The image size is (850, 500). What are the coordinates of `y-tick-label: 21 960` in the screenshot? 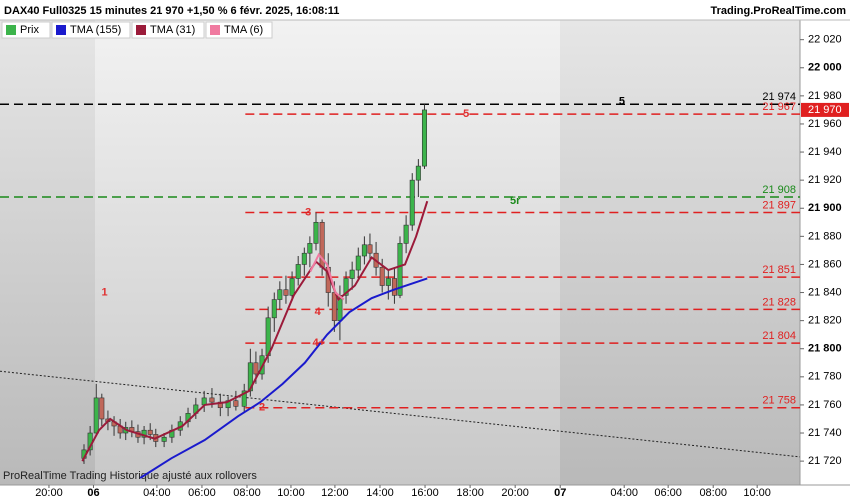 It's located at (825, 124).